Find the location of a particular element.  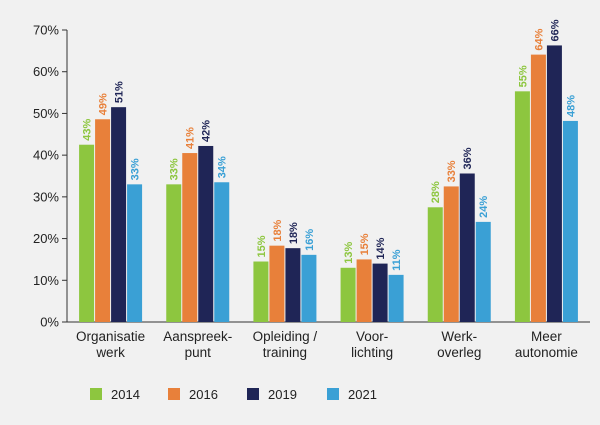

category-label: Voor- is located at coordinates (372, 336).